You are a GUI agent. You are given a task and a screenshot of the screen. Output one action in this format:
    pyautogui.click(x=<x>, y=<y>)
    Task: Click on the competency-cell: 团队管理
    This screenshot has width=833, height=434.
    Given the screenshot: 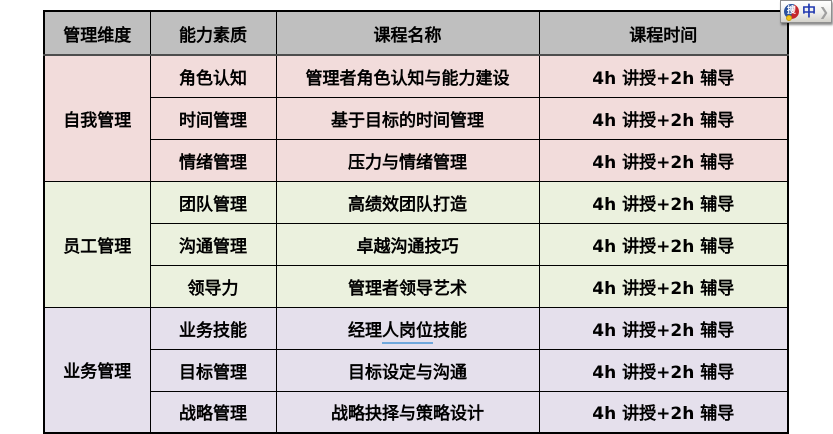 What is the action you would take?
    pyautogui.click(x=213, y=202)
    